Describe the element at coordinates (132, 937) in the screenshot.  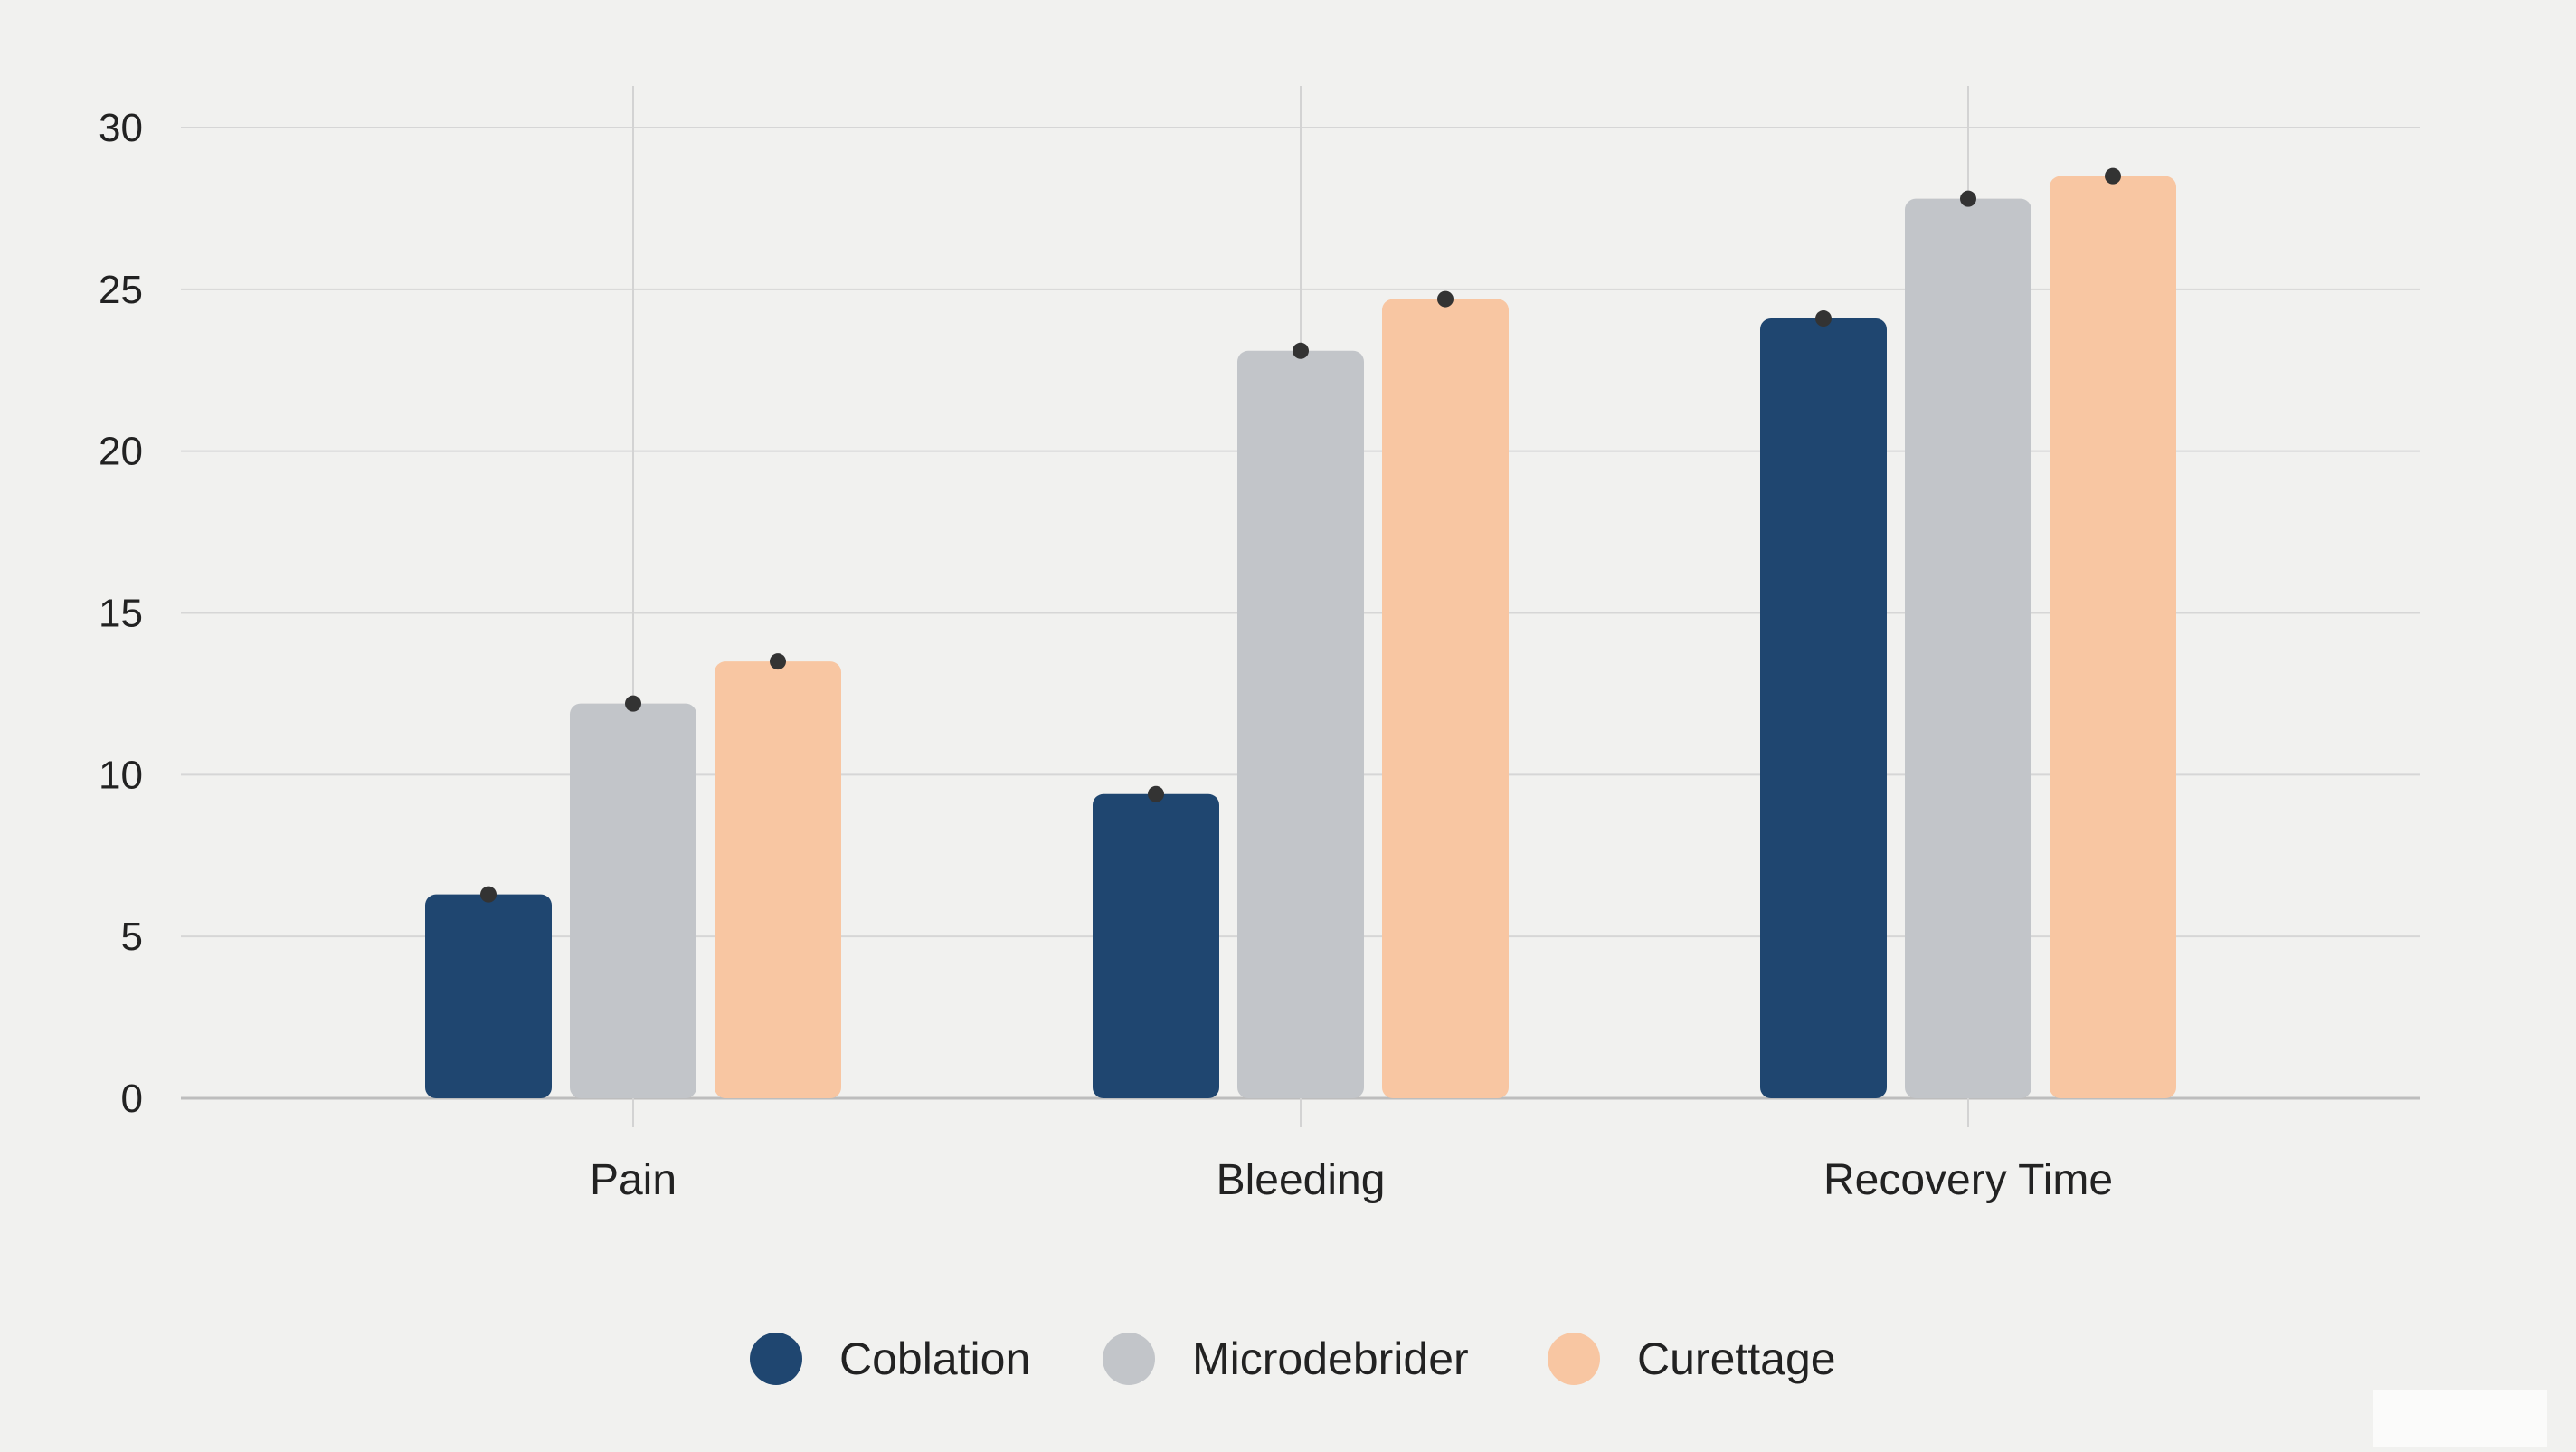
I see `y-tick-label: 5` at that location.